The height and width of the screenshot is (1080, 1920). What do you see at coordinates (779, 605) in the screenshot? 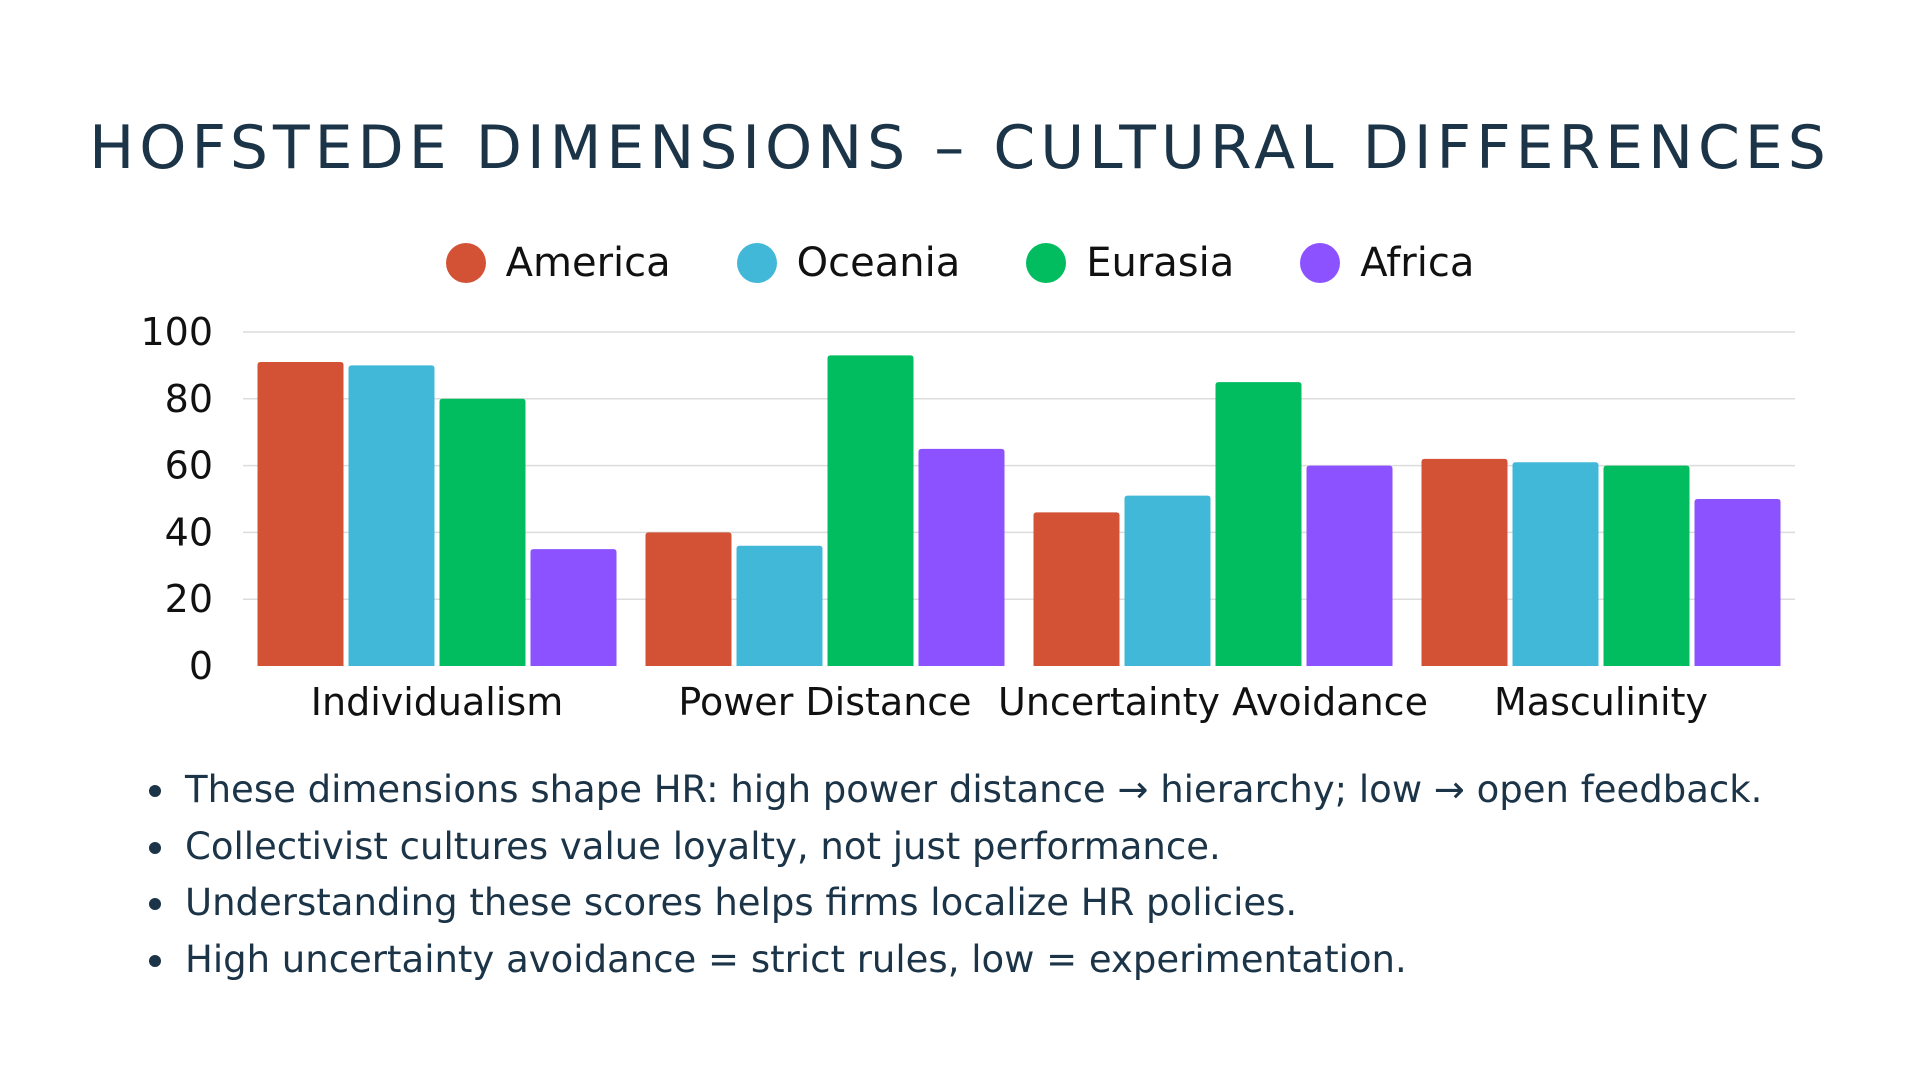
I see `bar-oceania-power-distance` at bounding box center [779, 605].